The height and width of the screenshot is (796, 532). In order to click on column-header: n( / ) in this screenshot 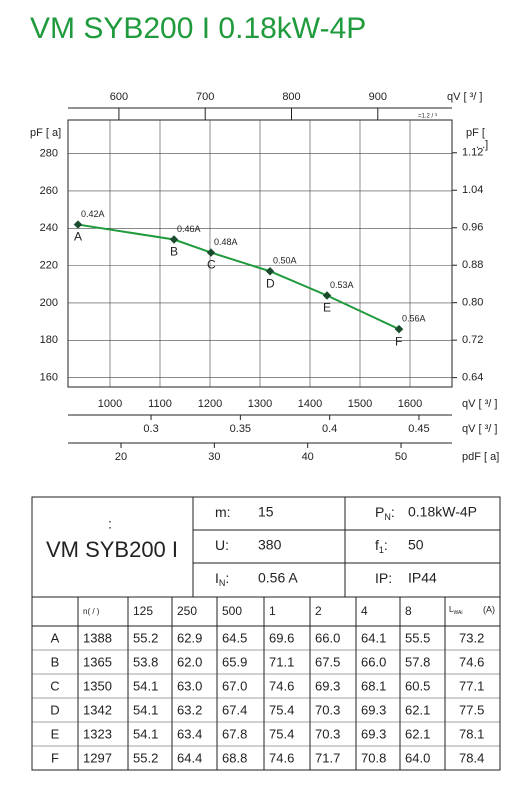, I will do `click(91, 611)`.